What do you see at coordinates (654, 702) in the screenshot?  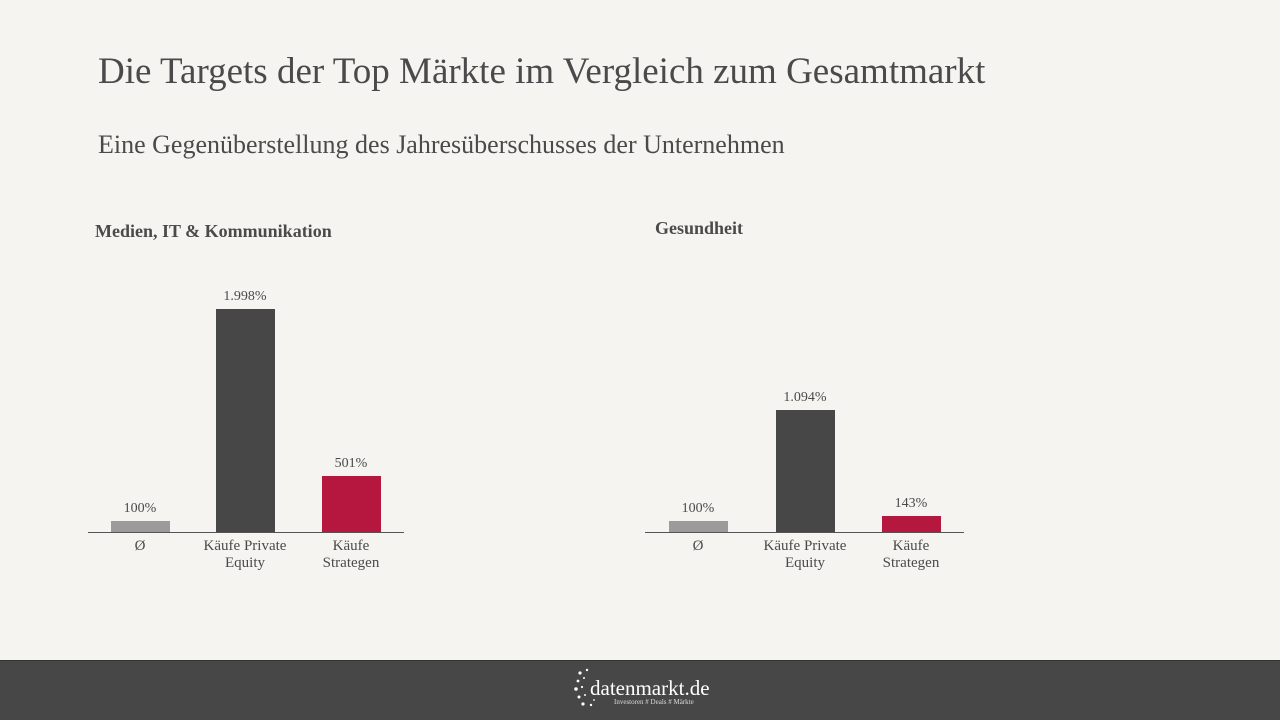 I see `logo-tagline: Investoren # Deals # Märkte` at bounding box center [654, 702].